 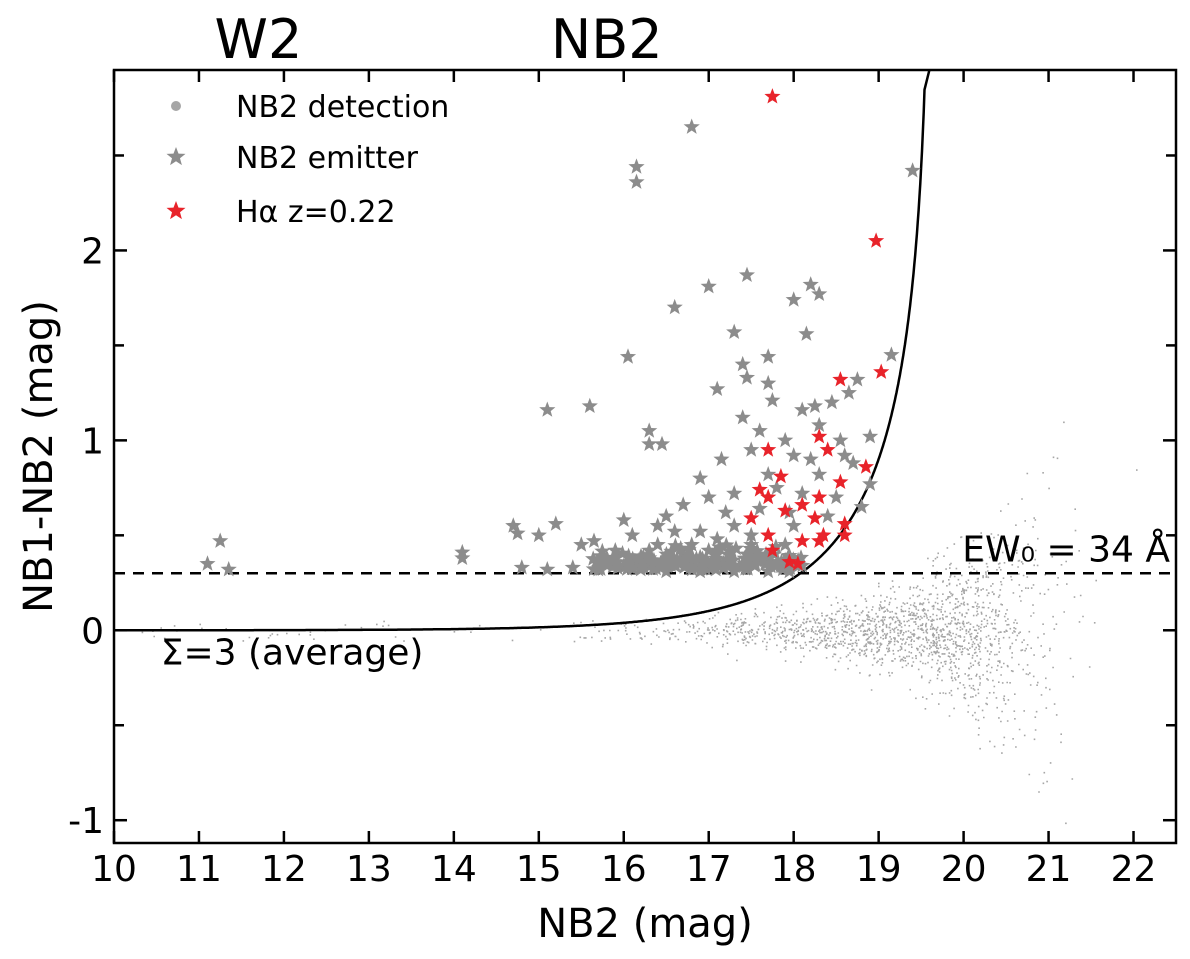 I want to click on x-tick-label: 14, so click(x=454, y=869).